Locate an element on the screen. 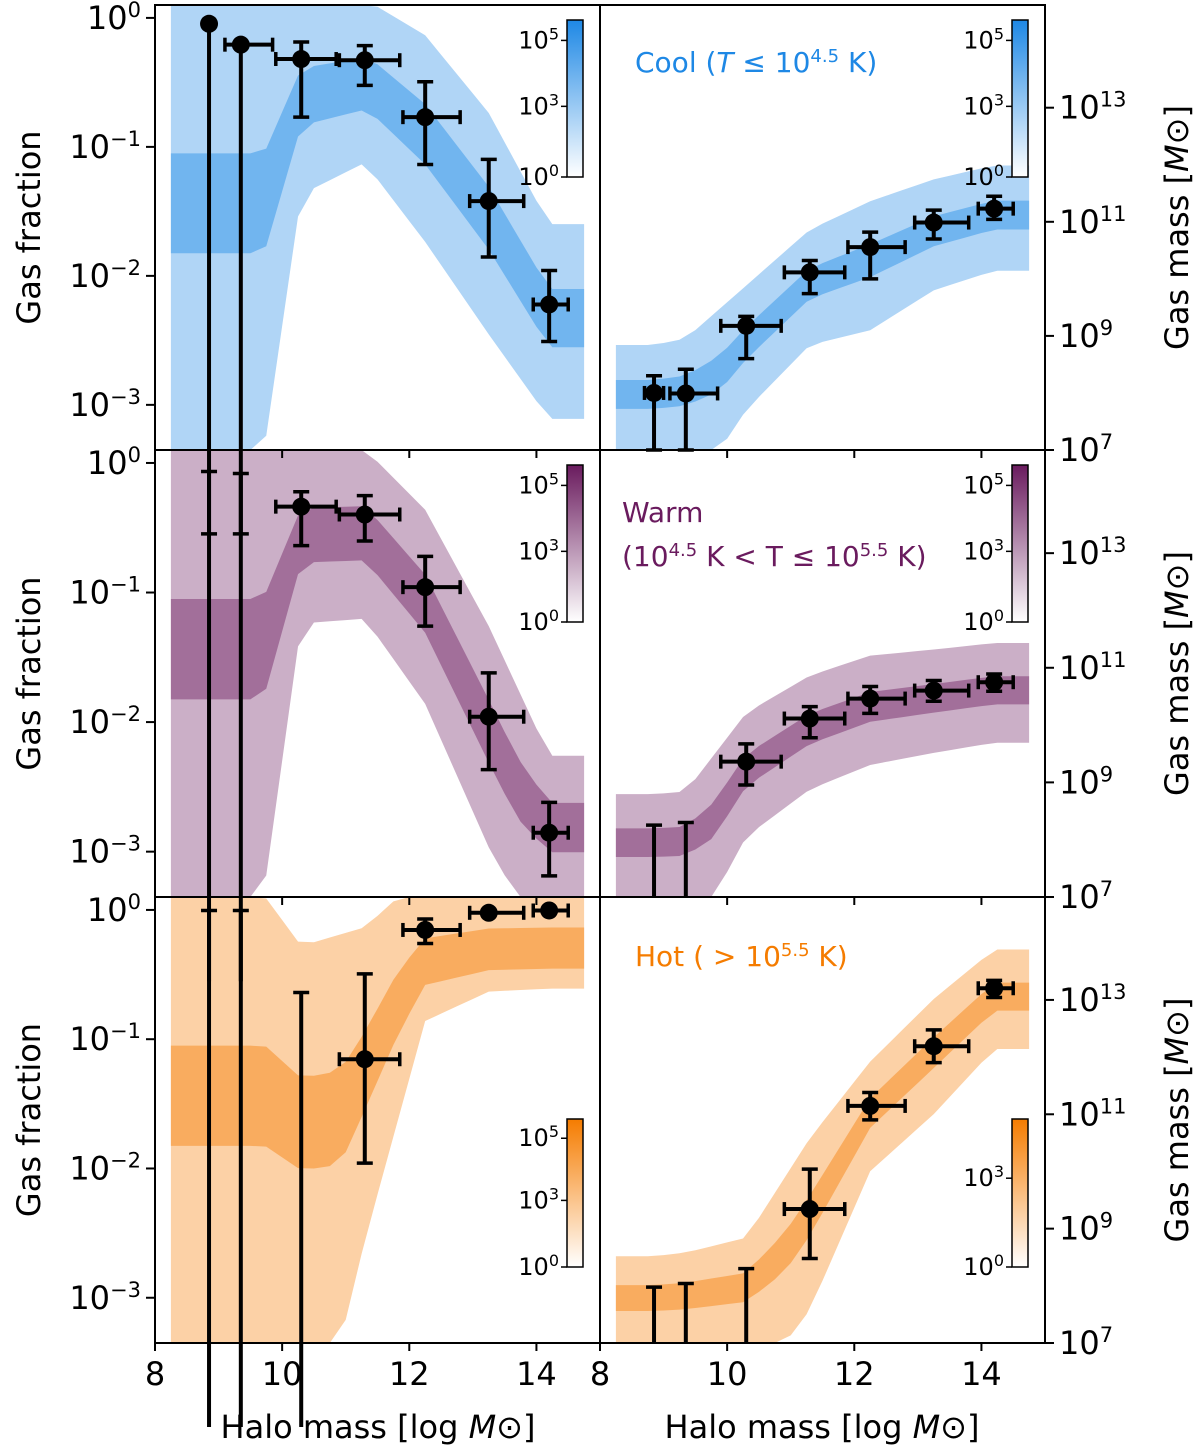 The height and width of the screenshot is (1455, 1200). warm-fraction-density-core is located at coordinates (377, 679).